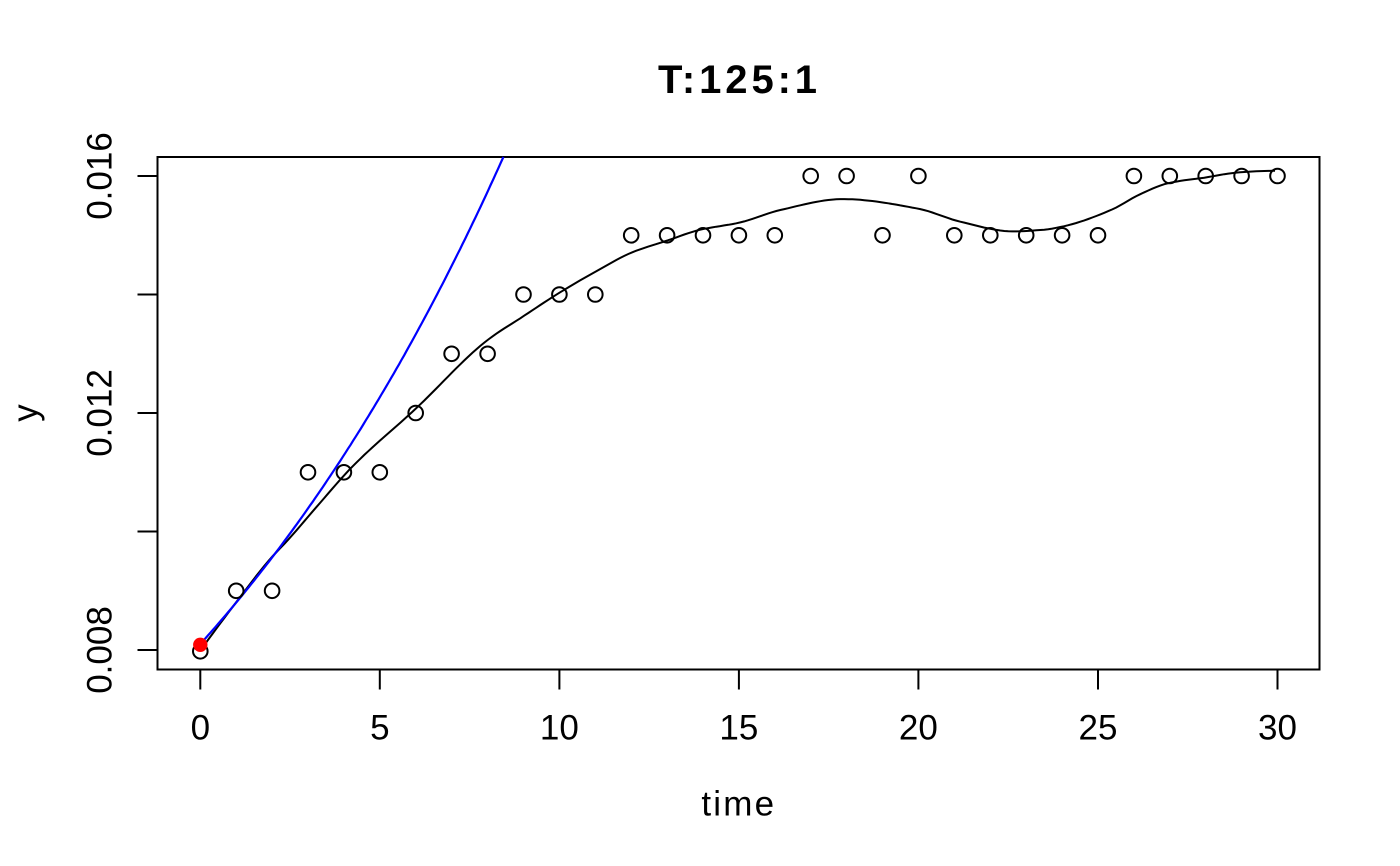 The height and width of the screenshot is (866, 1400). Describe the element at coordinates (918, 728) in the screenshot. I see `svg-text: 20` at that location.